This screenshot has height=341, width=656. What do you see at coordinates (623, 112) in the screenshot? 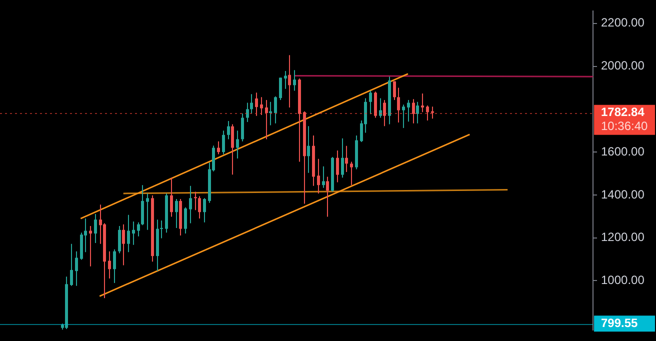
I see `ref-line-label: 1782.84` at bounding box center [623, 112].